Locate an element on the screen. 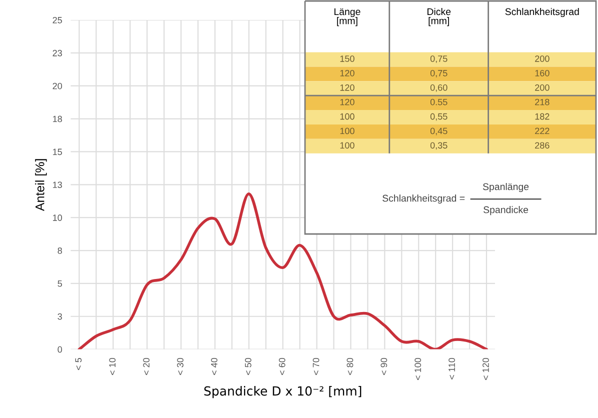  annotation: Spandicke is located at coordinates (506, 211).